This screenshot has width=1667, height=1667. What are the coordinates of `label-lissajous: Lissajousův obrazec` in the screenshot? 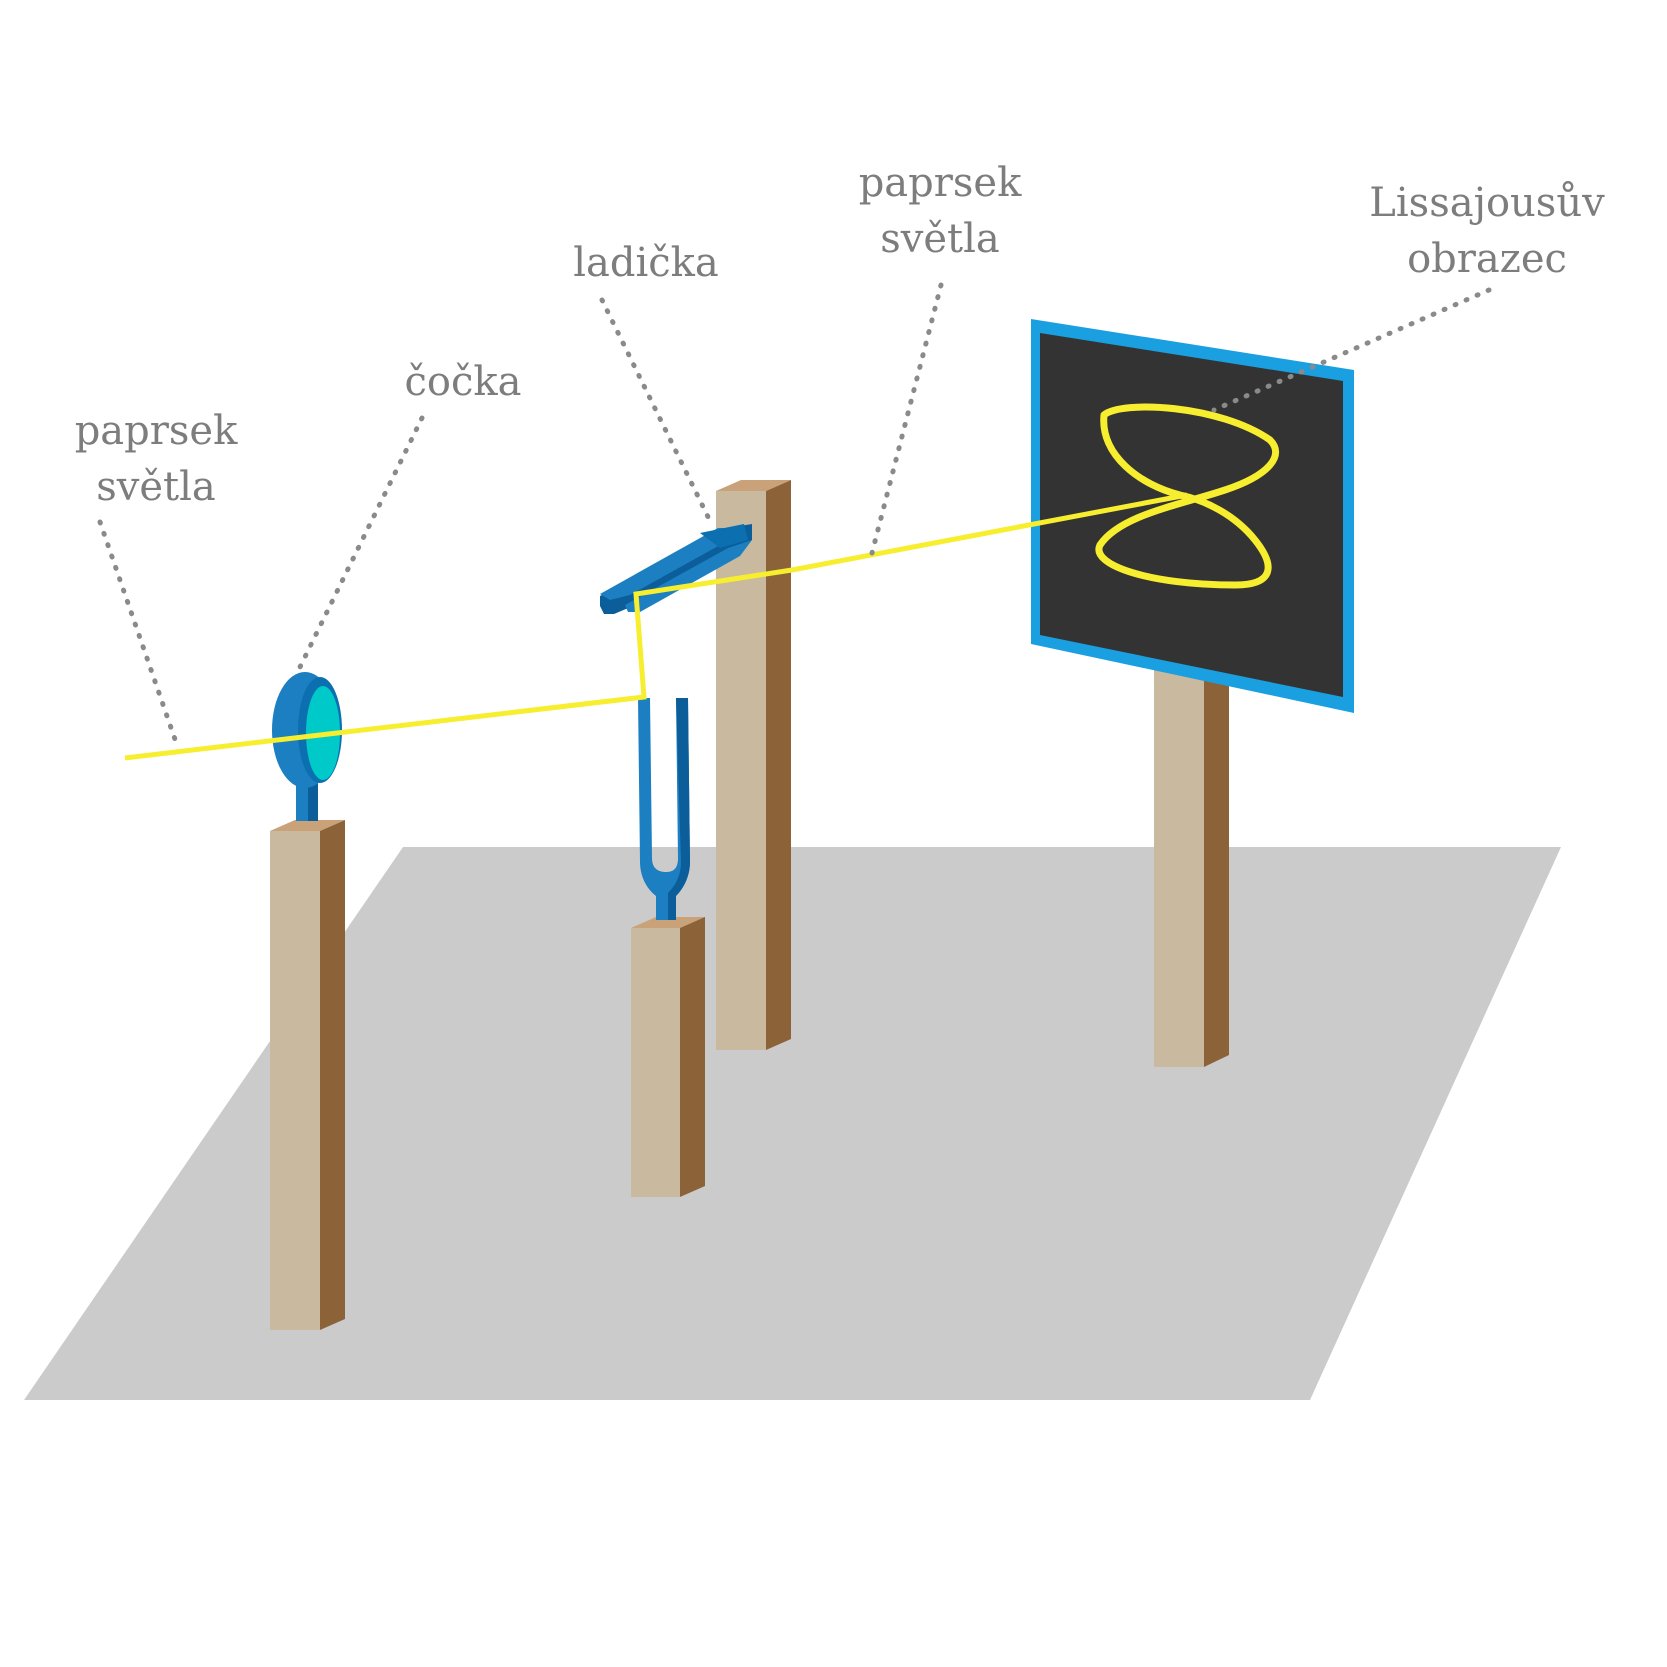 It's located at (1486, 231).